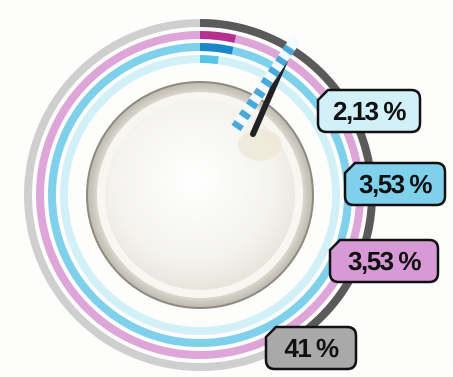 This screenshot has height=377, width=453. Describe the element at coordinates (260, 145) in the screenshot. I see `foam-blob` at that location.